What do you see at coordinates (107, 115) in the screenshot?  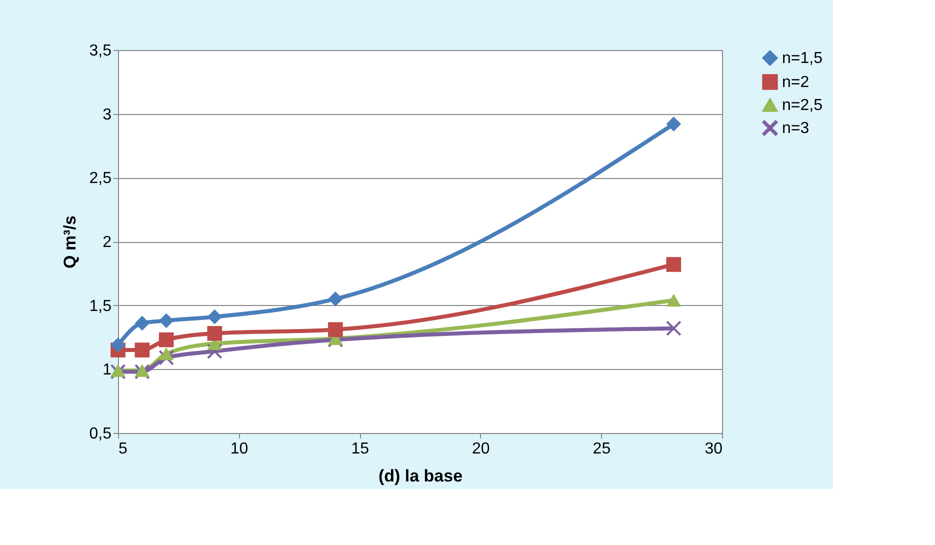 I see `y-tick-label: 3` at bounding box center [107, 115].